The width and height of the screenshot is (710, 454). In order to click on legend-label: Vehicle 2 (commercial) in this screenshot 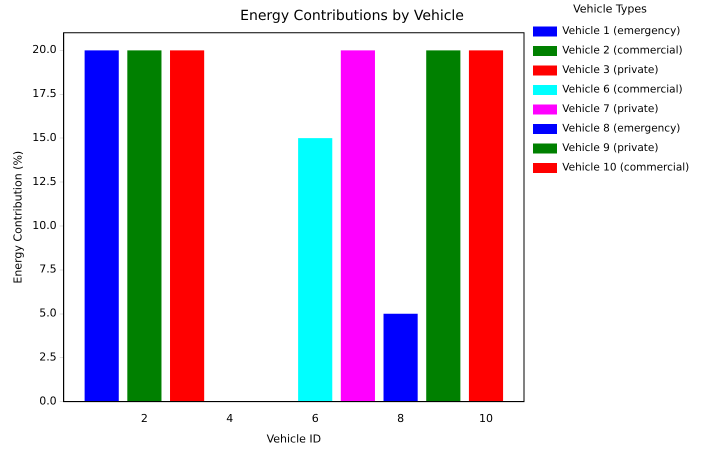, I will do `click(622, 50)`.